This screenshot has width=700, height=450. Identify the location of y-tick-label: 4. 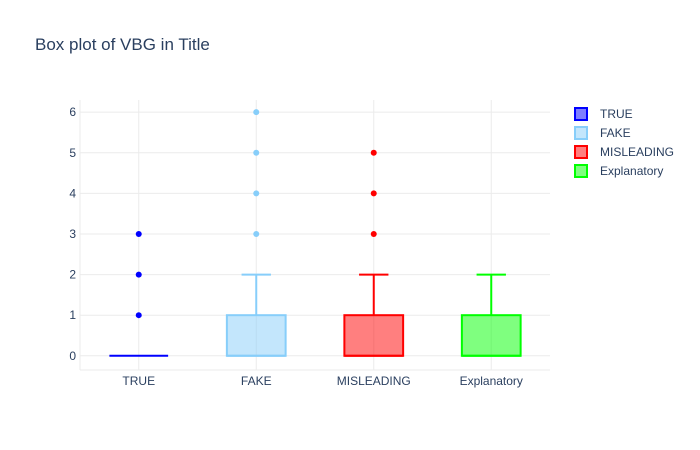
(72, 193).